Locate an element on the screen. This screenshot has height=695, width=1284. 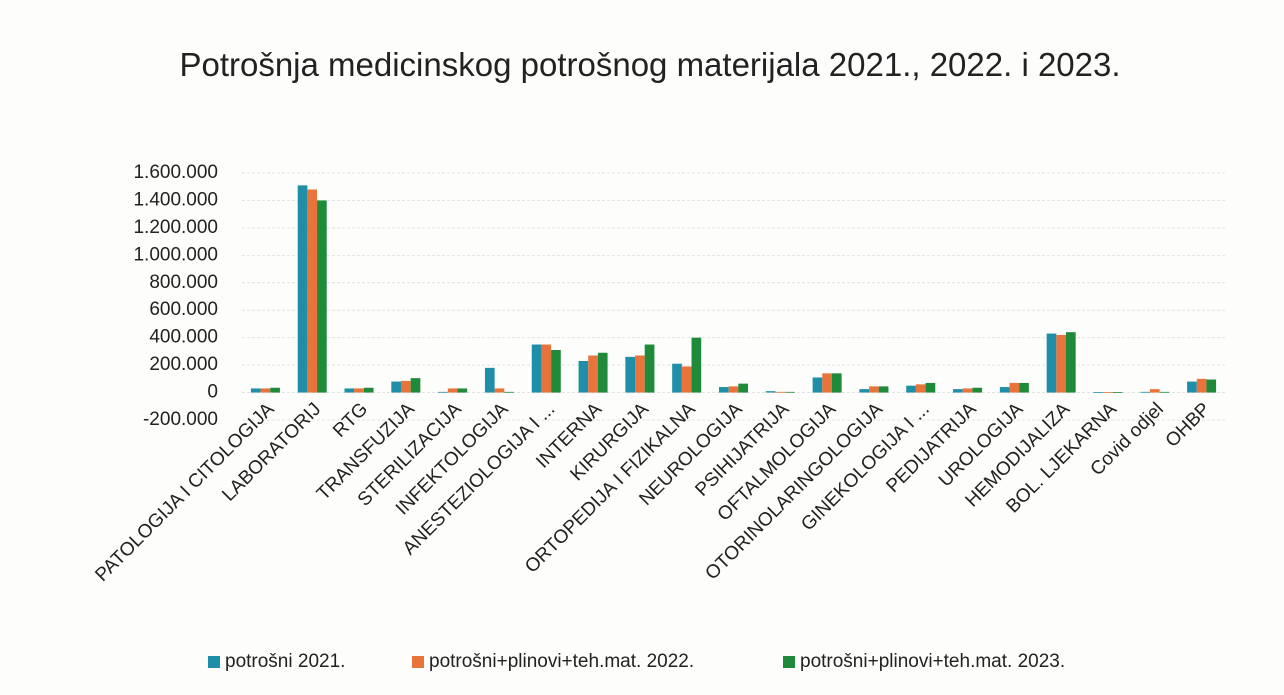
y-tick-label: 600.000 is located at coordinates (183, 309).